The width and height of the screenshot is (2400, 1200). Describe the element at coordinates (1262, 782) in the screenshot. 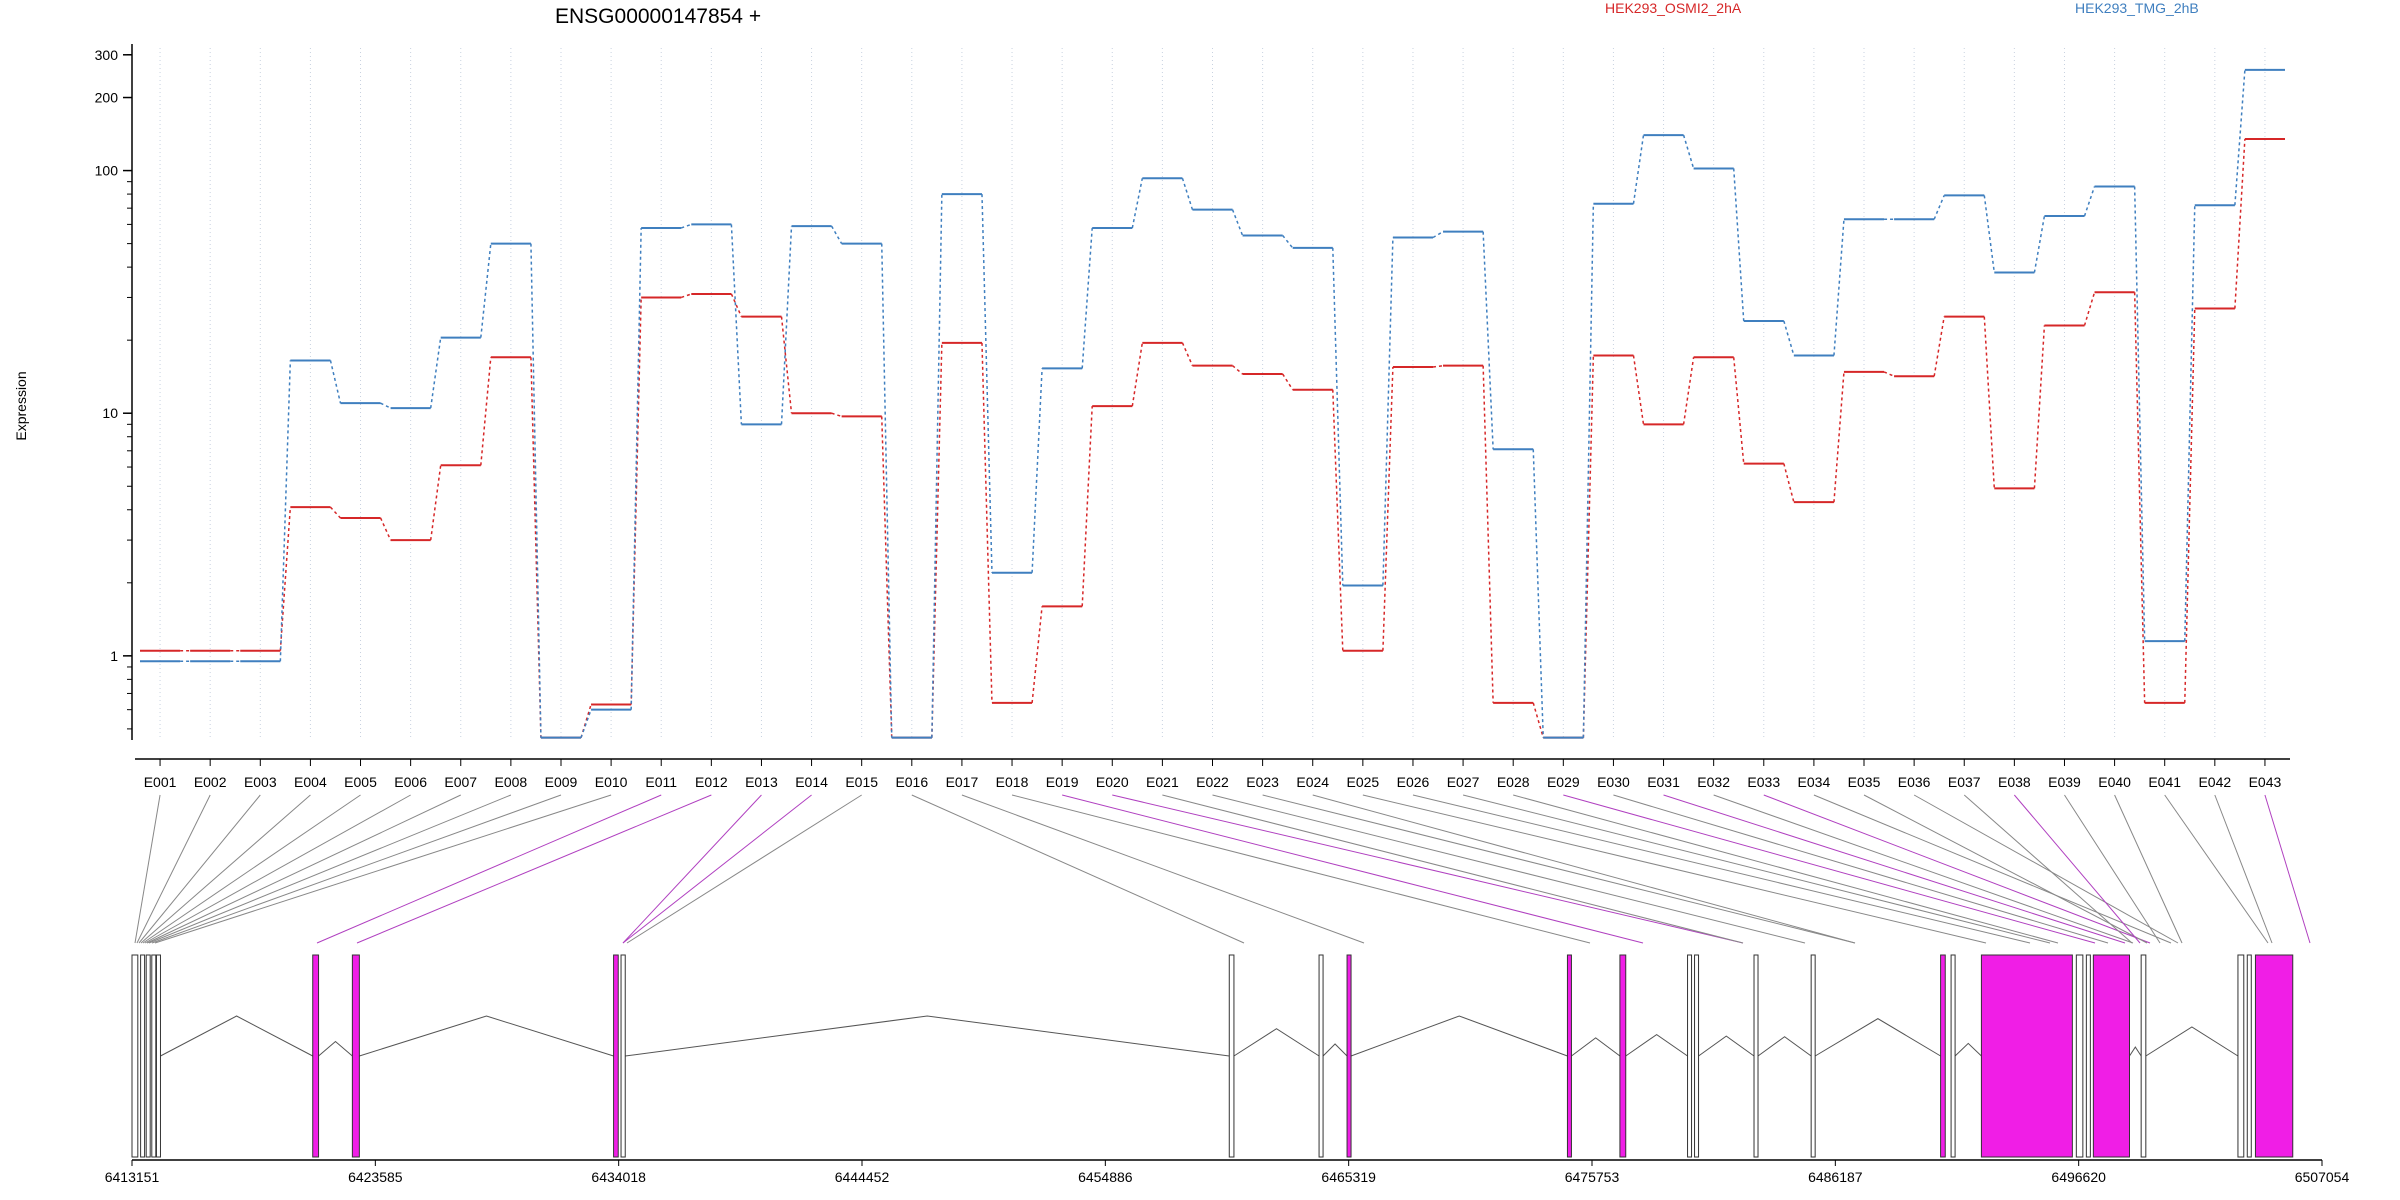

I see `x-tick-label: E023` at that location.